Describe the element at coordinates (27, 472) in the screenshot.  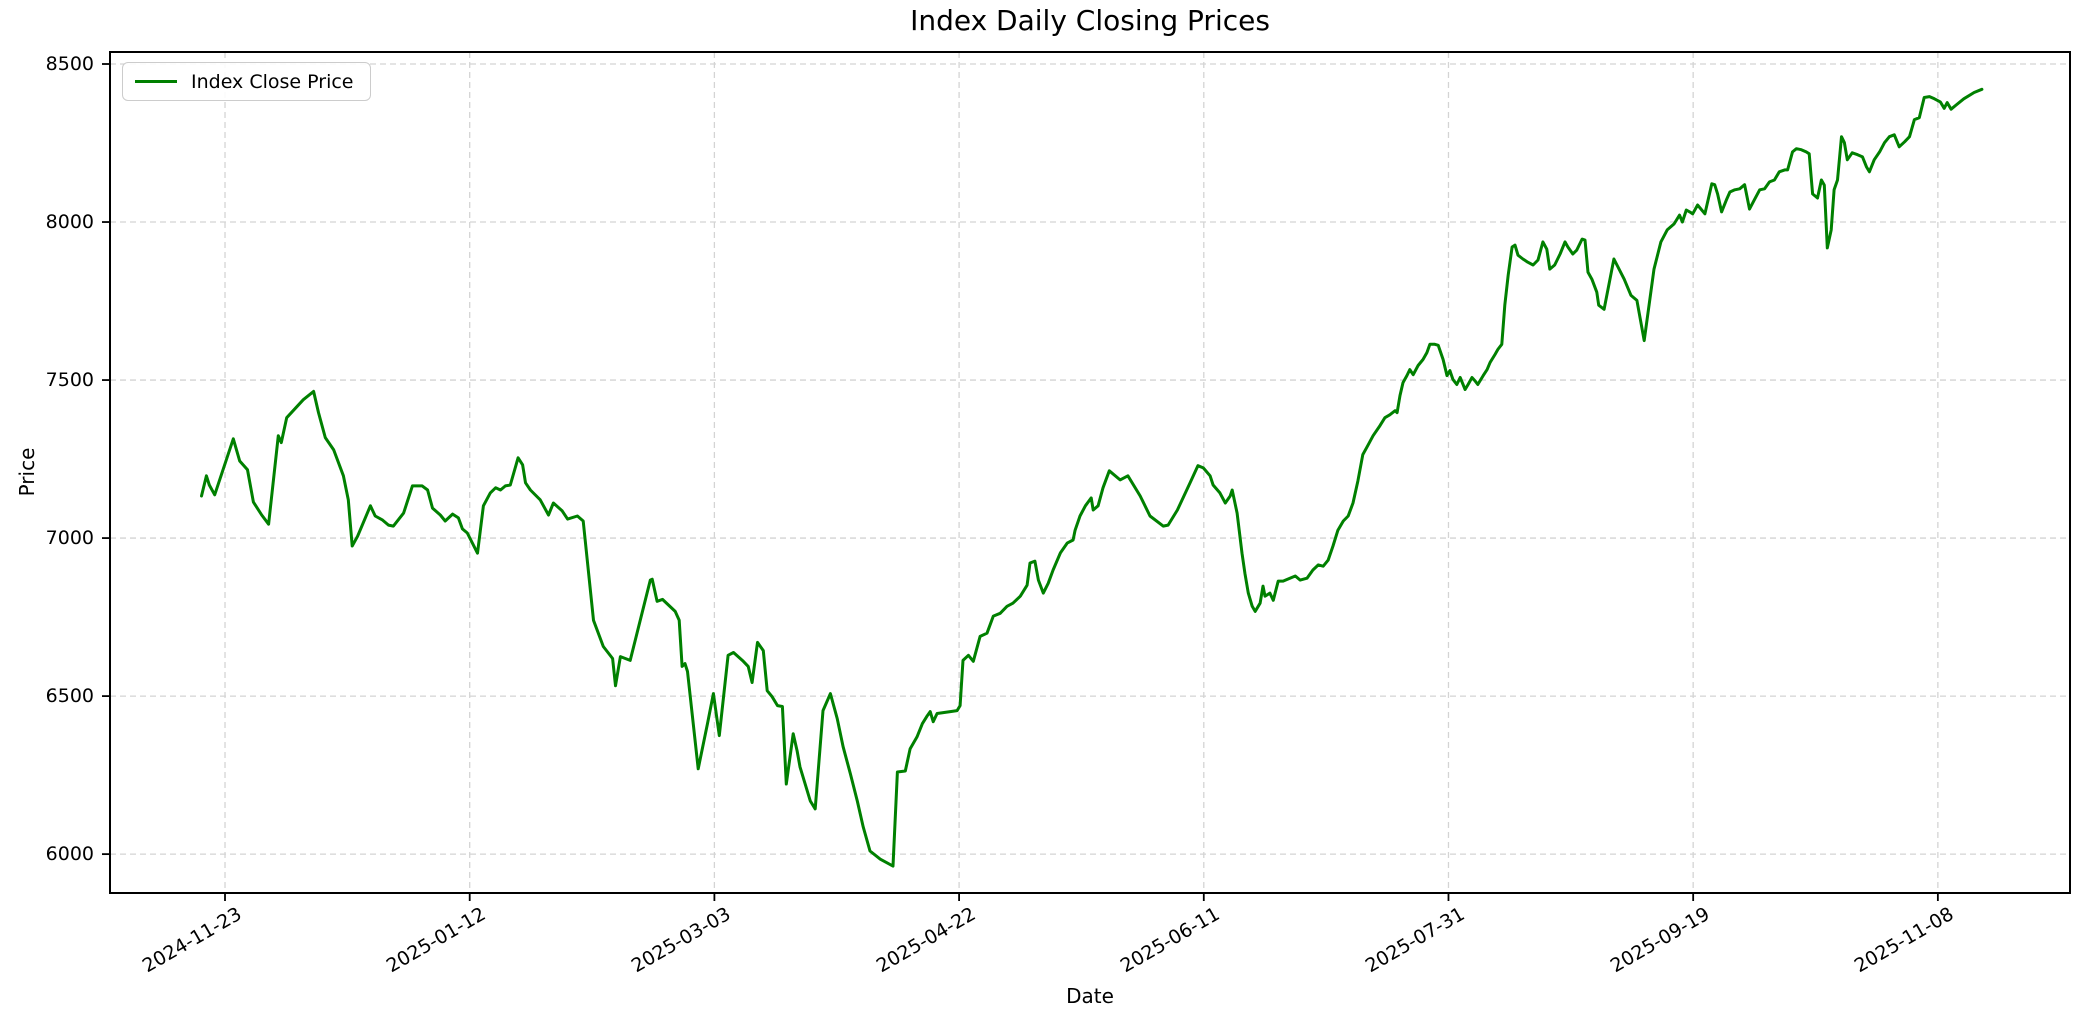
I see `y-axis-label: Price` at that location.